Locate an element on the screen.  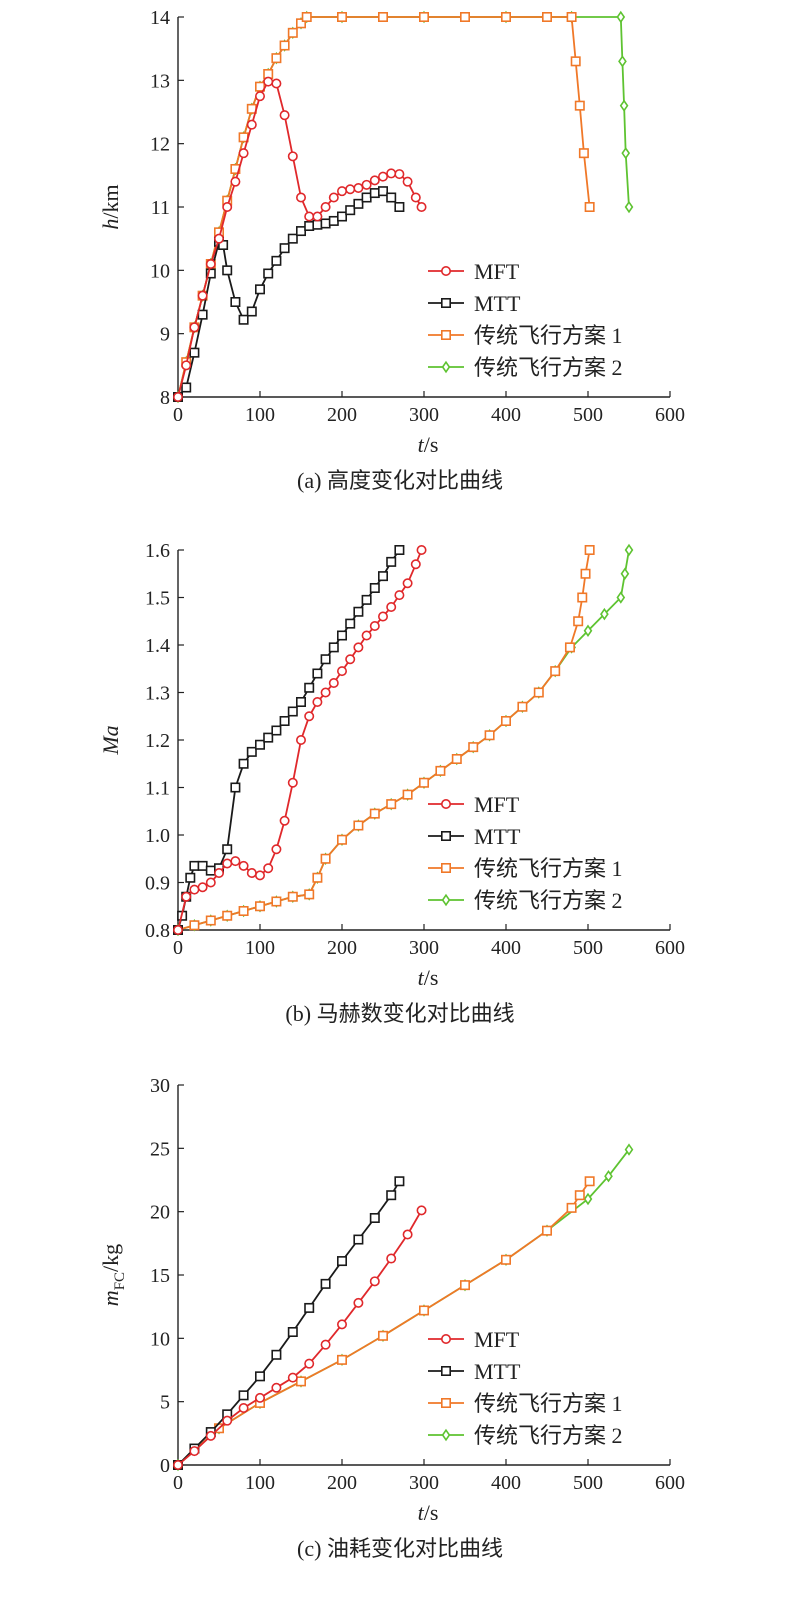
x-tick-label: 600 is located at coordinates (670, 415).